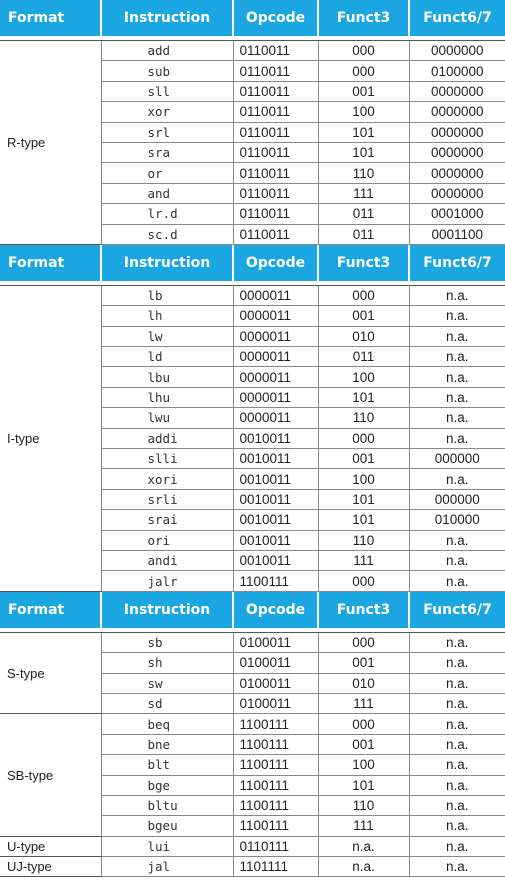 This screenshot has width=505, height=890. Describe the element at coordinates (166, 132) in the screenshot. I see `instruction-cell: srl` at that location.